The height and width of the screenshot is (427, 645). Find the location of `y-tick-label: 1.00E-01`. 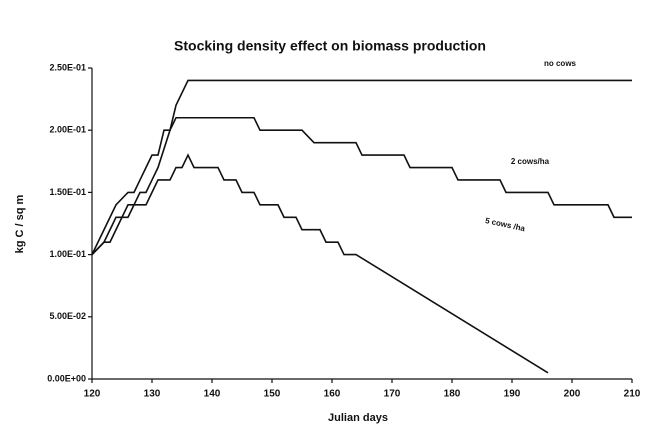

y-tick-label: 1.00E-01 is located at coordinates (67, 254).